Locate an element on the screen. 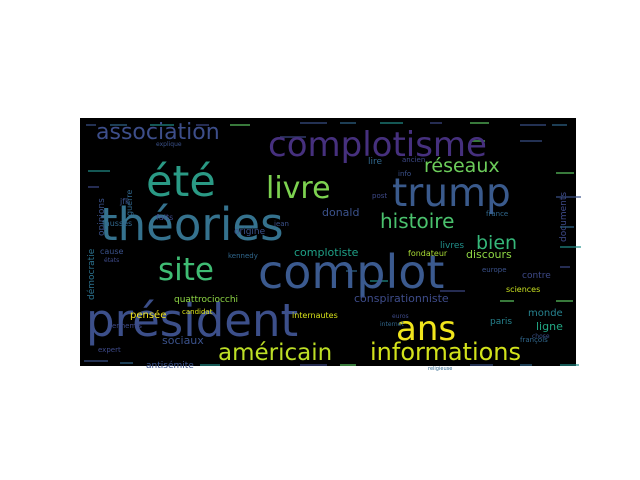 This screenshot has height=480, width=640. word-info: info is located at coordinates (404, 174).